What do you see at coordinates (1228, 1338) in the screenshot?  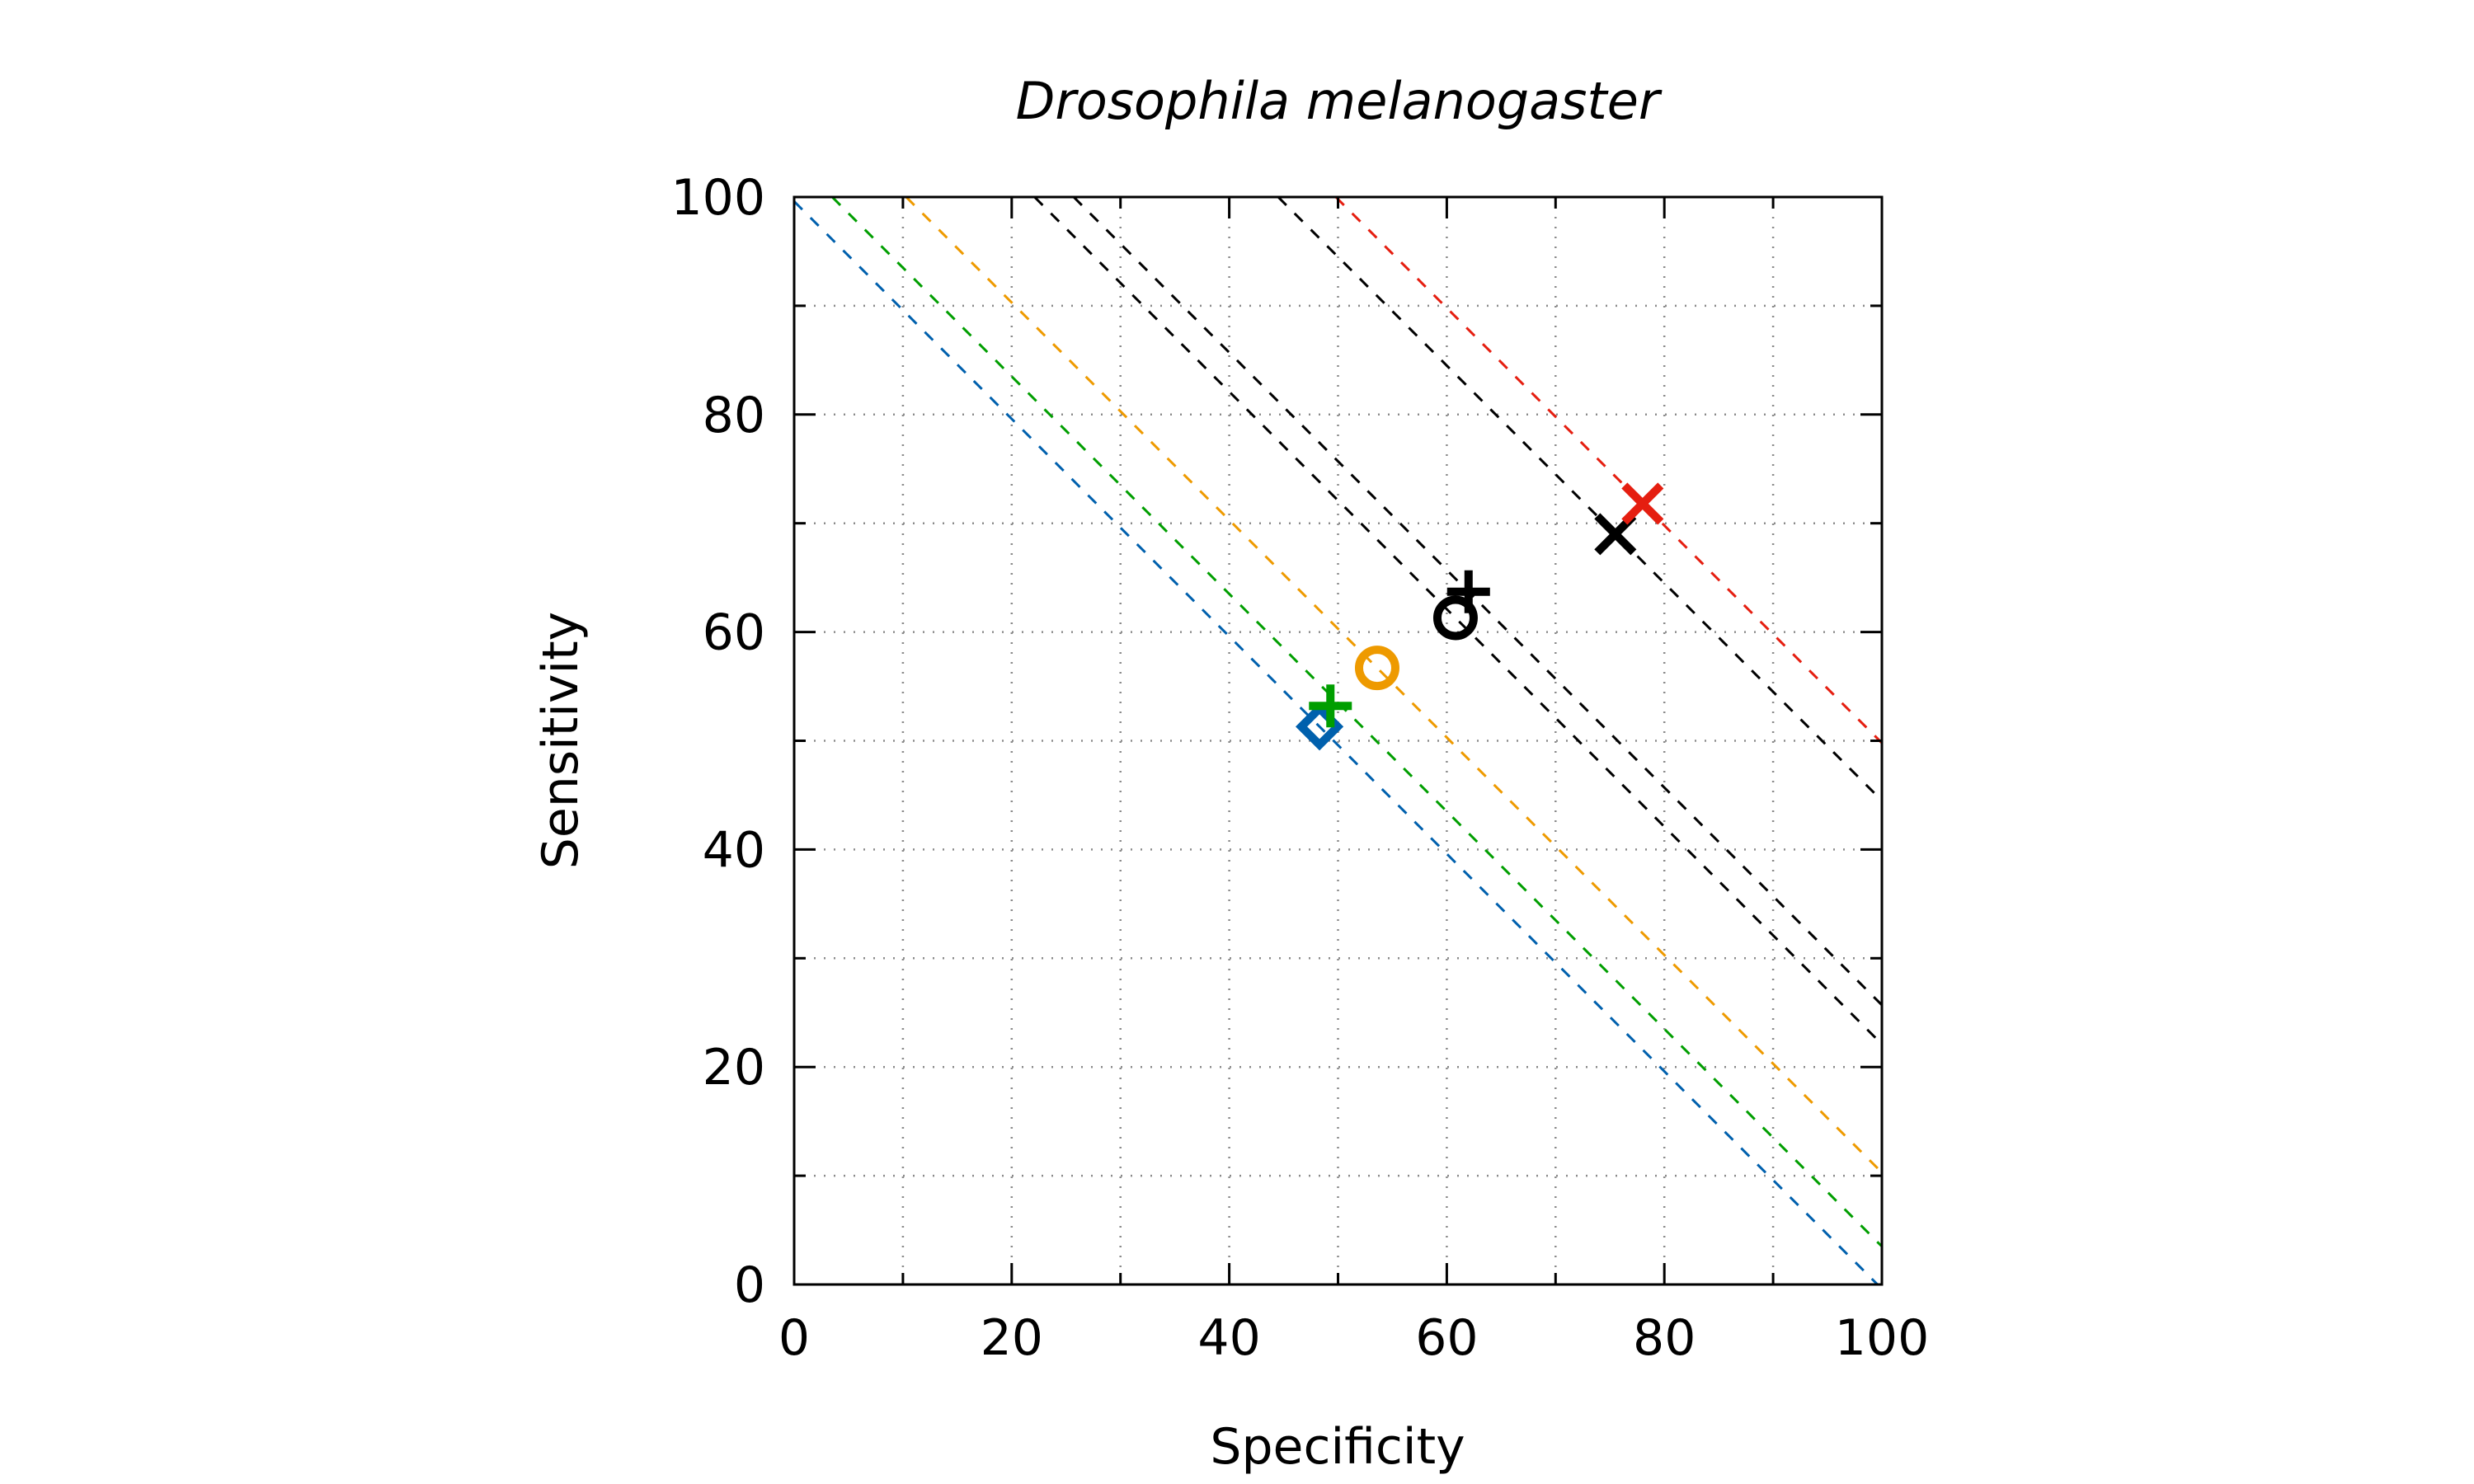 I see `x-tick-label: 40` at bounding box center [1228, 1338].